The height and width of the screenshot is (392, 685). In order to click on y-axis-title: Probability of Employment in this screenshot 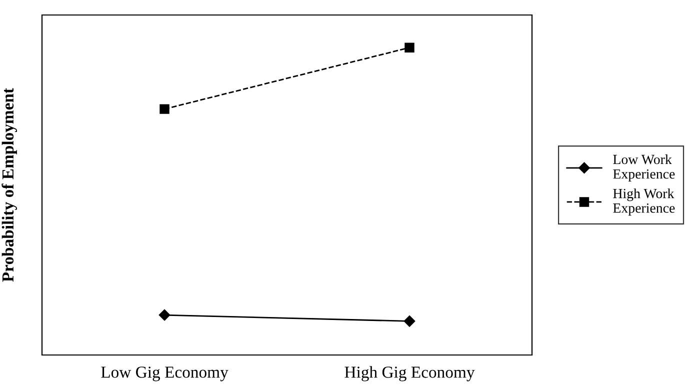, I will do `click(9, 185)`.